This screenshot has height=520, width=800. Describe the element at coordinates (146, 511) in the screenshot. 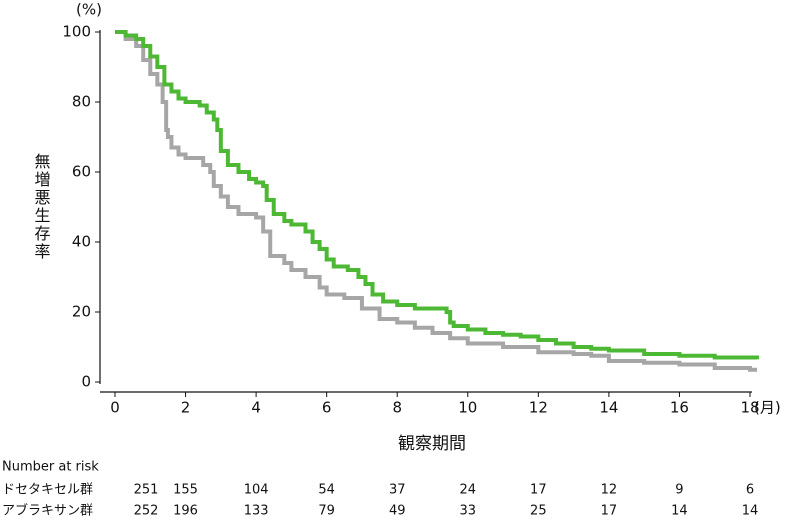

I see `risk-count: 252` at that location.